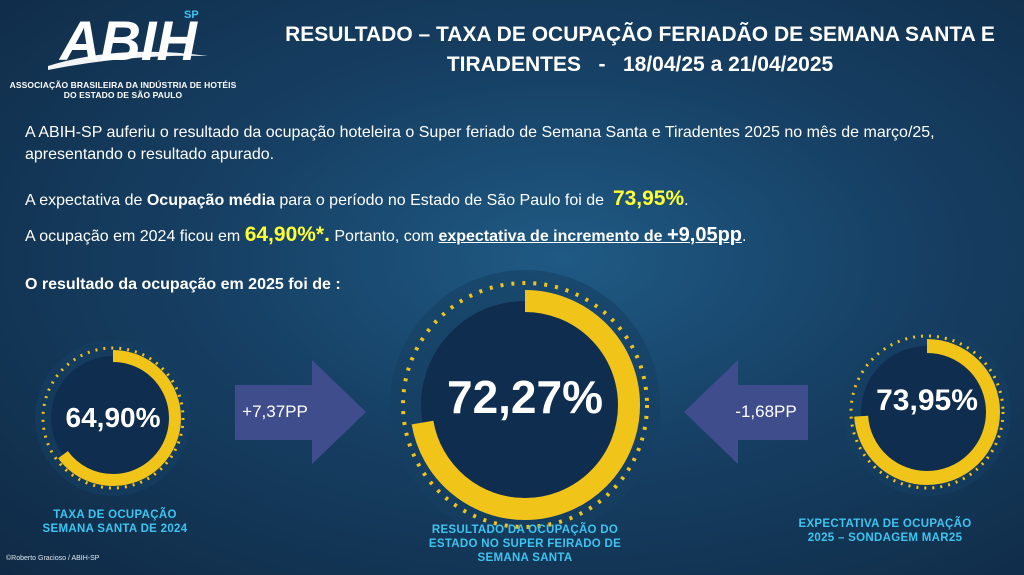 Image resolution: width=1024 pixels, height=575 pixels. I want to click on arrow-right-shape, so click(300, 412).